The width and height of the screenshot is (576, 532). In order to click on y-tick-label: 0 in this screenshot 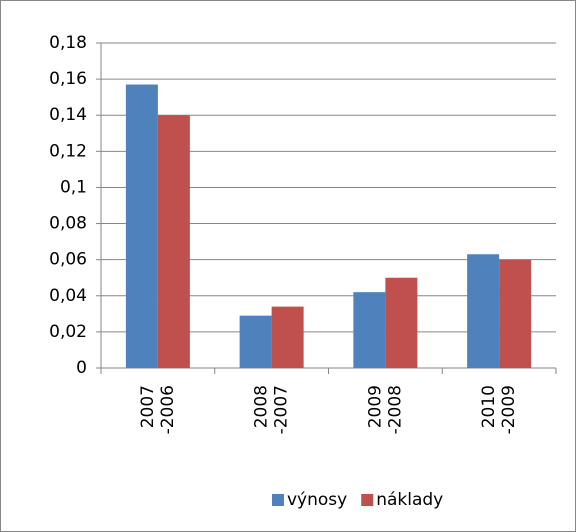, I will do `click(81, 368)`.